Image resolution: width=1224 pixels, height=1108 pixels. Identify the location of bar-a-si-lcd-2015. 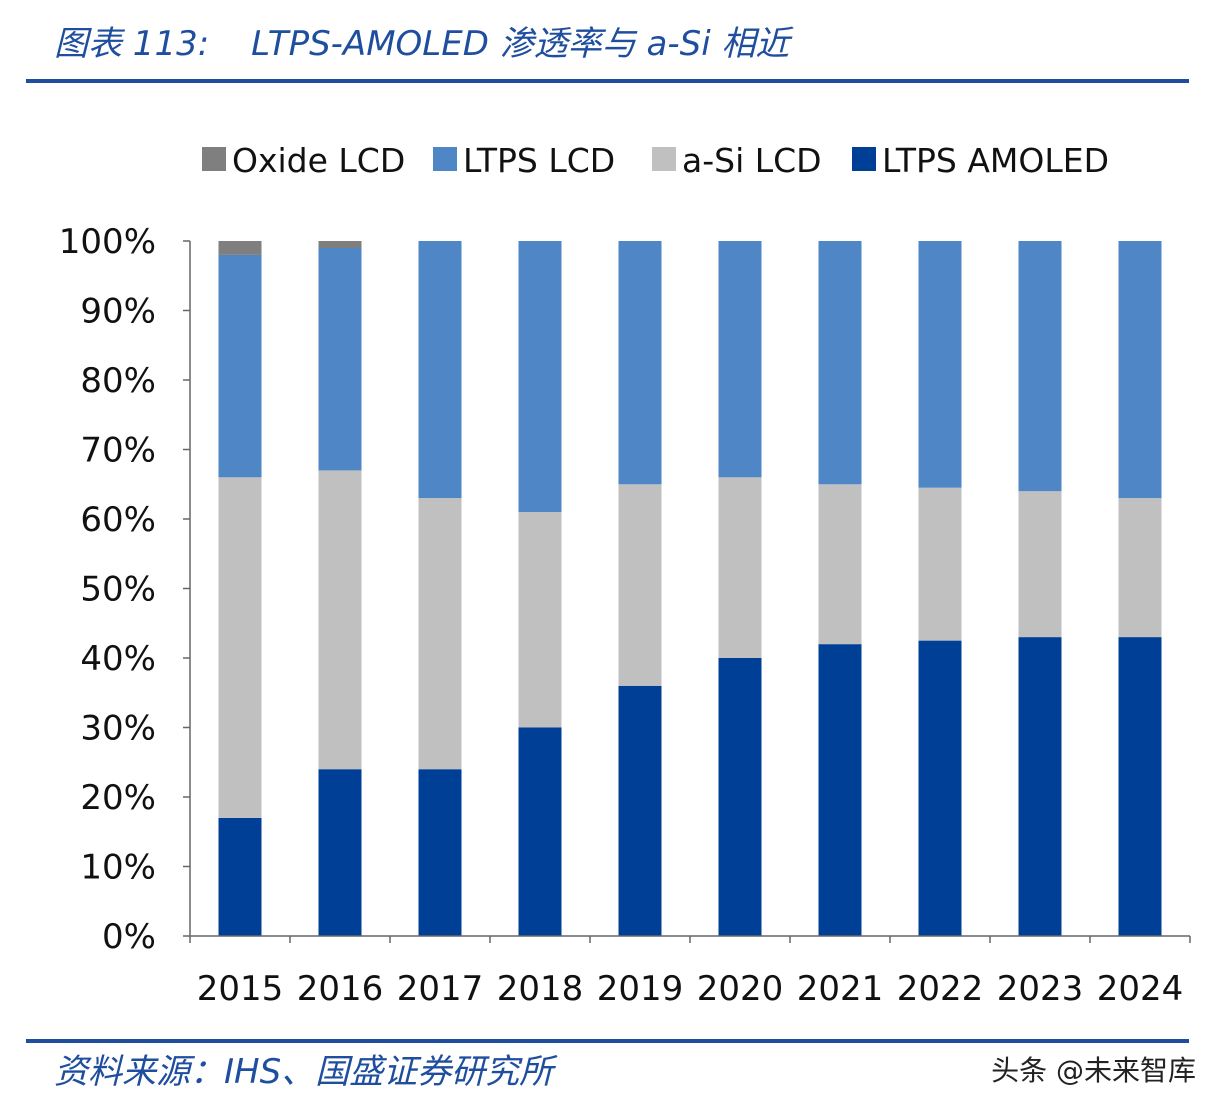
(240, 647).